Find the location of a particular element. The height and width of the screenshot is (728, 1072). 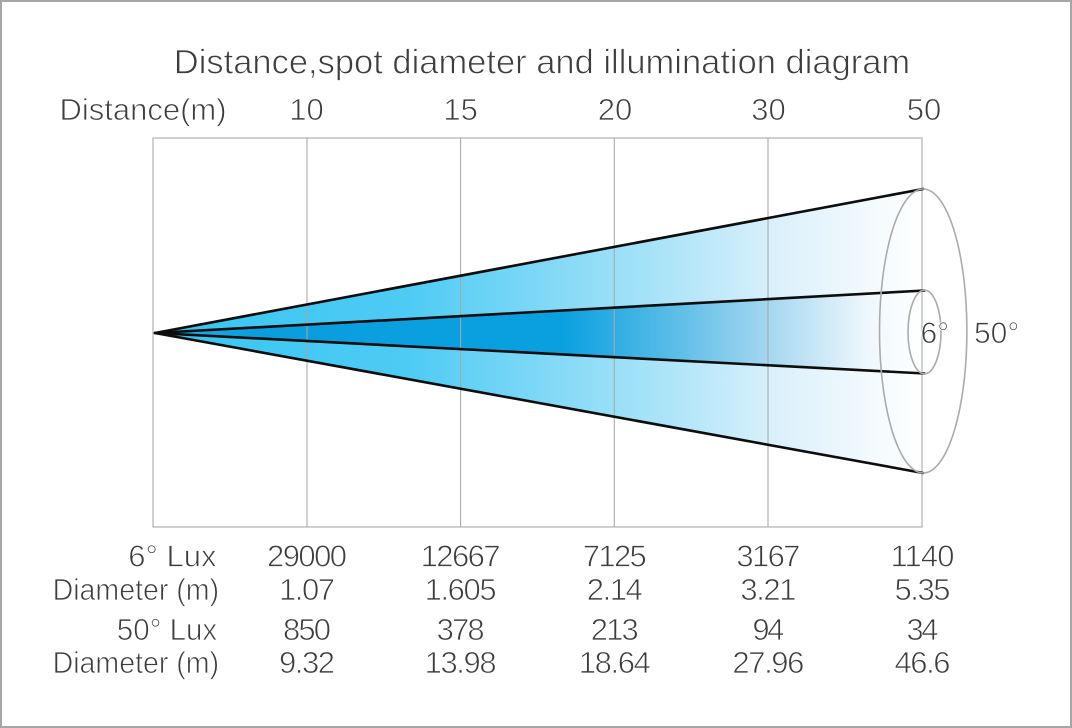

svg-text: 378 is located at coordinates (461, 629).